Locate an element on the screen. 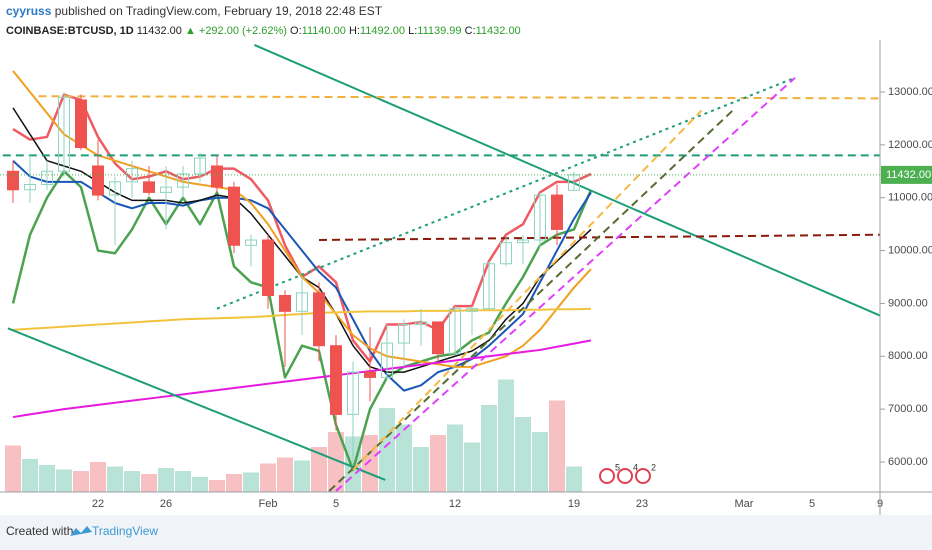 The image size is (932, 550). event-count: 5 is located at coordinates (617, 467).